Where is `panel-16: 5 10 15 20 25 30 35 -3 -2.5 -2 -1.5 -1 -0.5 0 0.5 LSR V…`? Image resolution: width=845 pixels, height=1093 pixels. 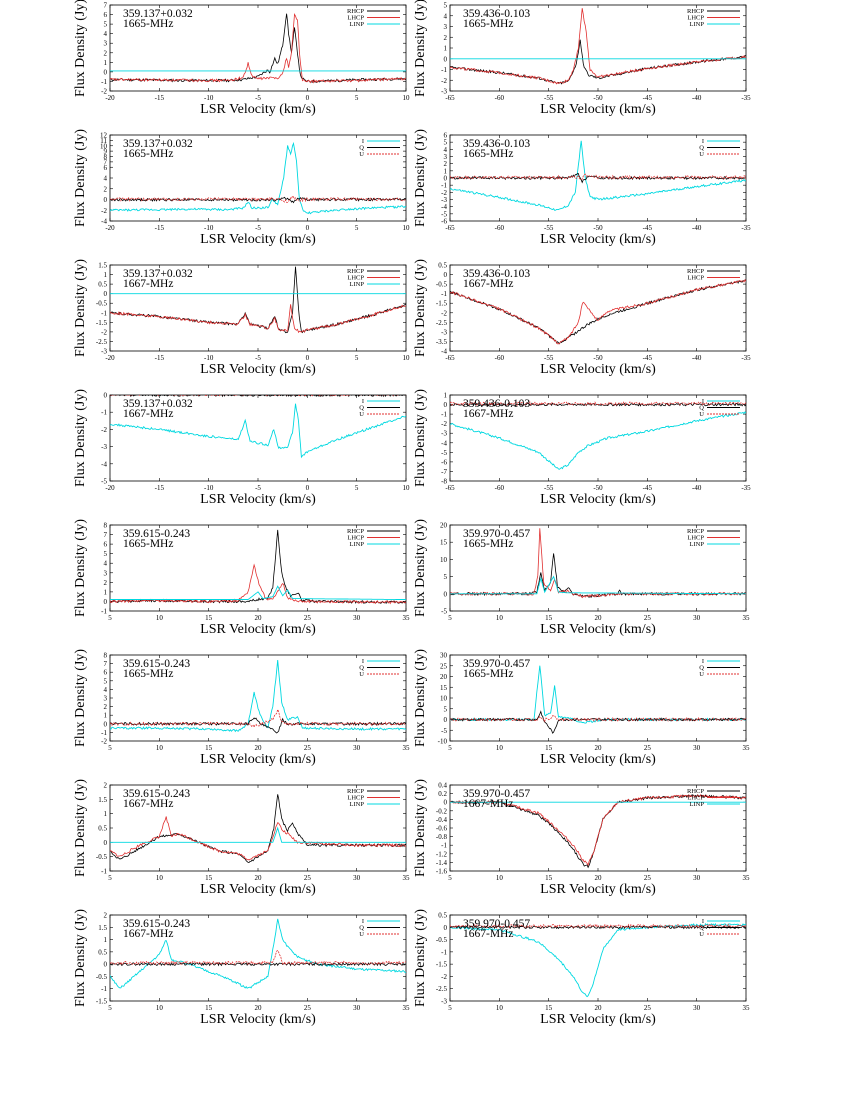
panel-16: 5 10 15 20 25 30 35 -3 -2.5 -2 -1.5 -1 -0.5 0 0.5 LSR V… is located at coordinates (581, 968).